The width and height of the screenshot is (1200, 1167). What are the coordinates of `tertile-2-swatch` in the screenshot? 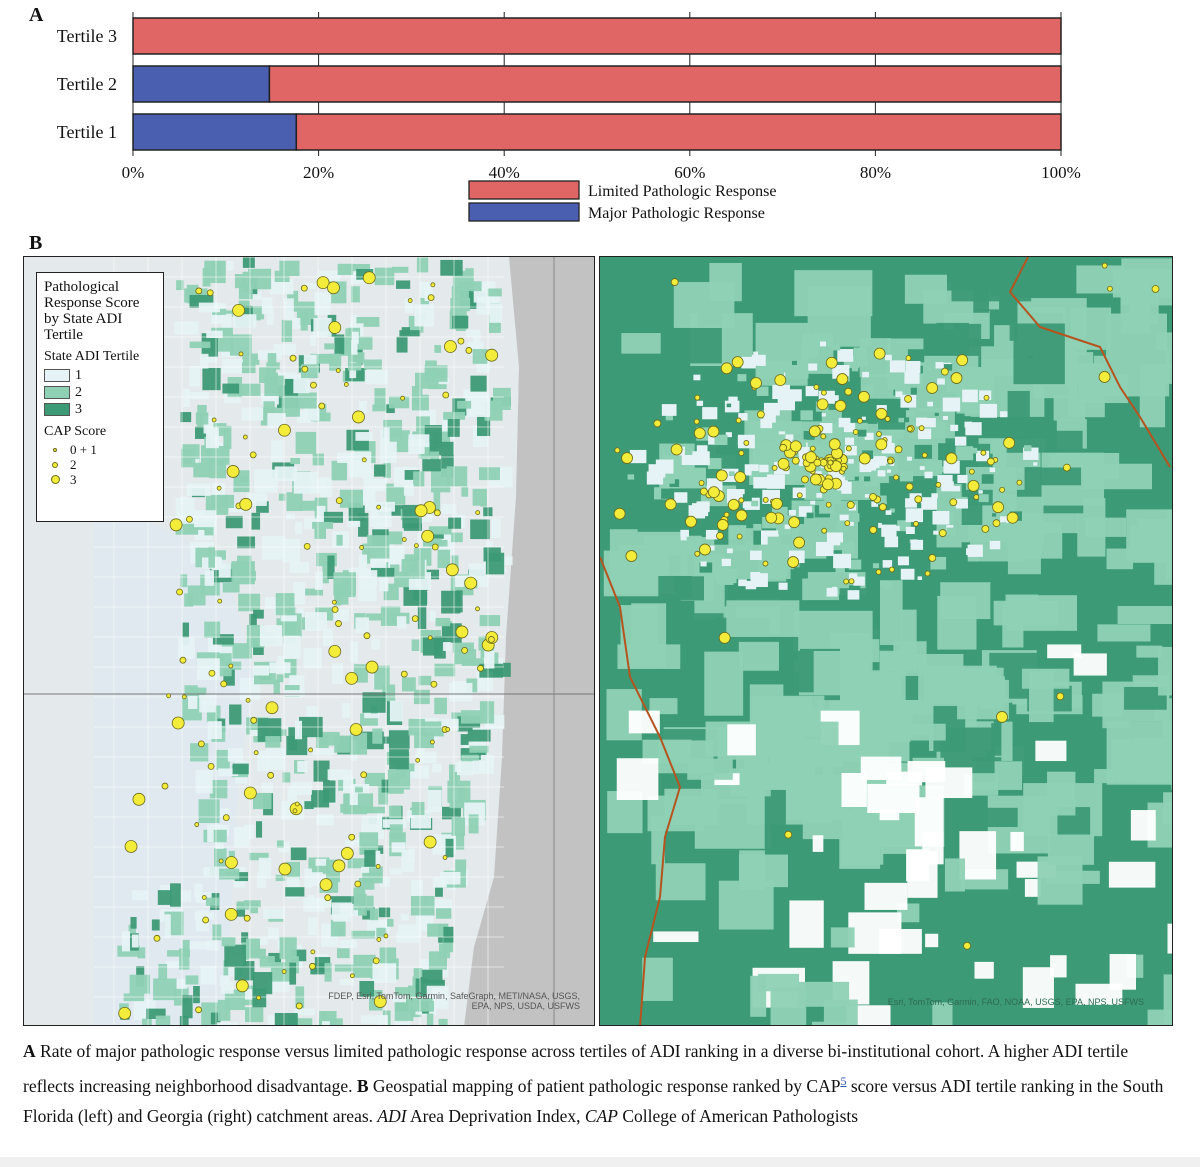 It's located at (57, 392).